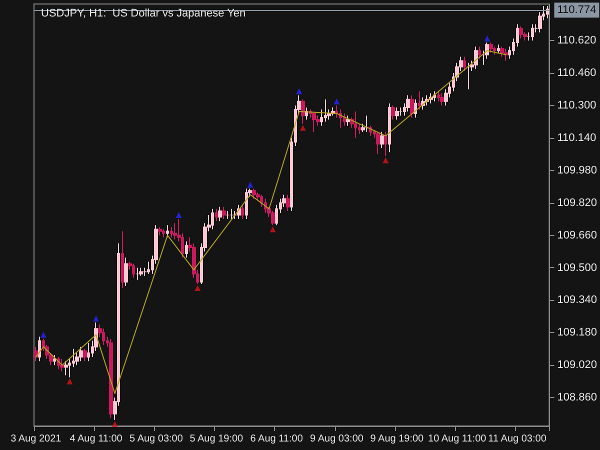 This screenshot has height=450, width=600. Describe the element at coordinates (517, 439) in the screenshot. I see `x-tick-label: 11 Aug 03:00` at that location.